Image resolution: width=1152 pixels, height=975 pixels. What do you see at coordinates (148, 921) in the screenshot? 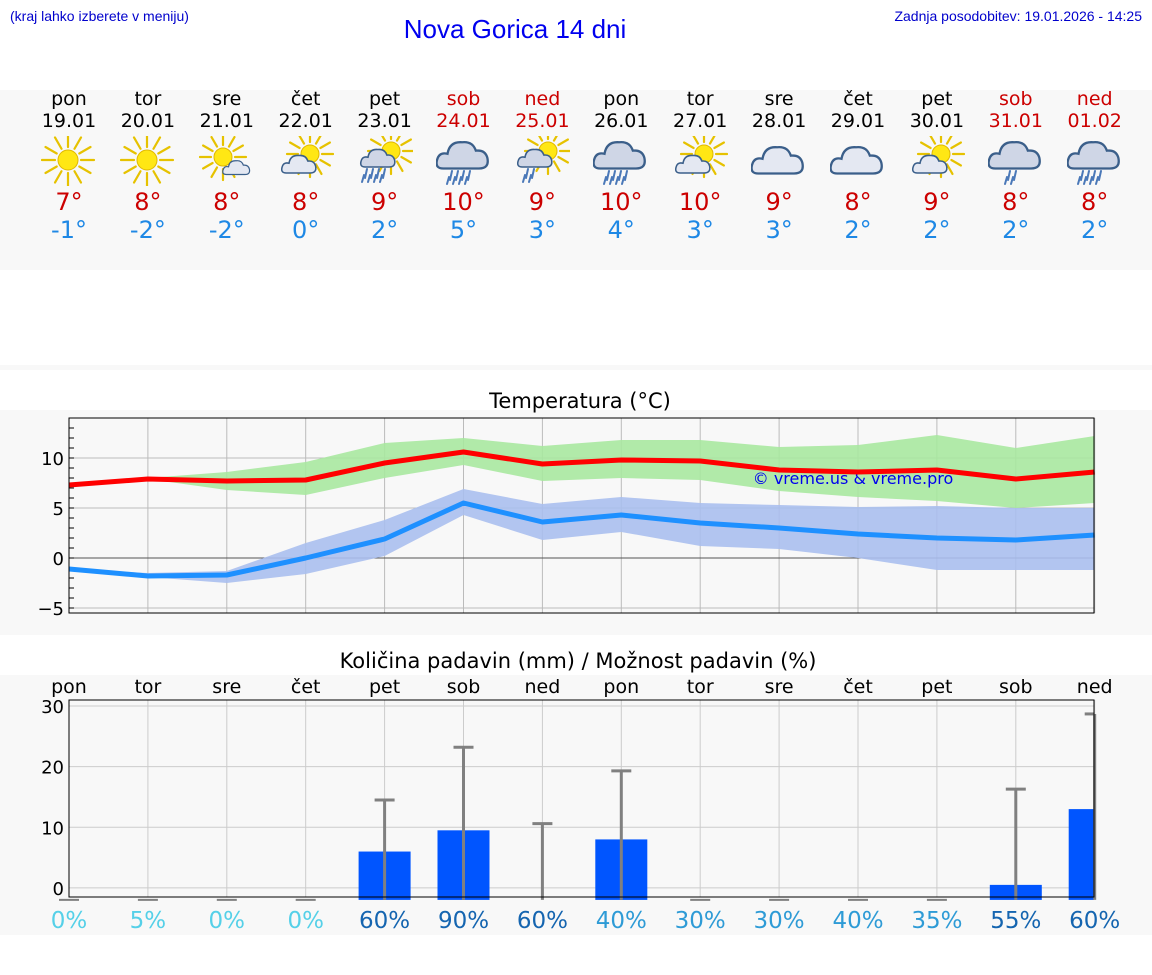
I see `precip-probability: 5%` at bounding box center [148, 921].